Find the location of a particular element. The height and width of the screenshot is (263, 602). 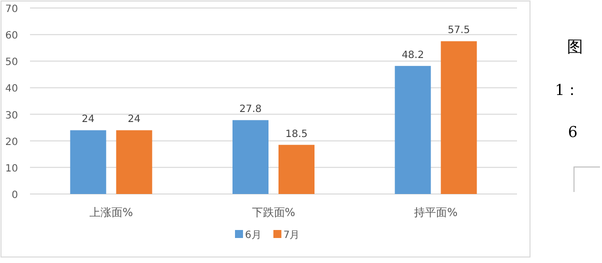

text: 6 is located at coordinates (573, 132).